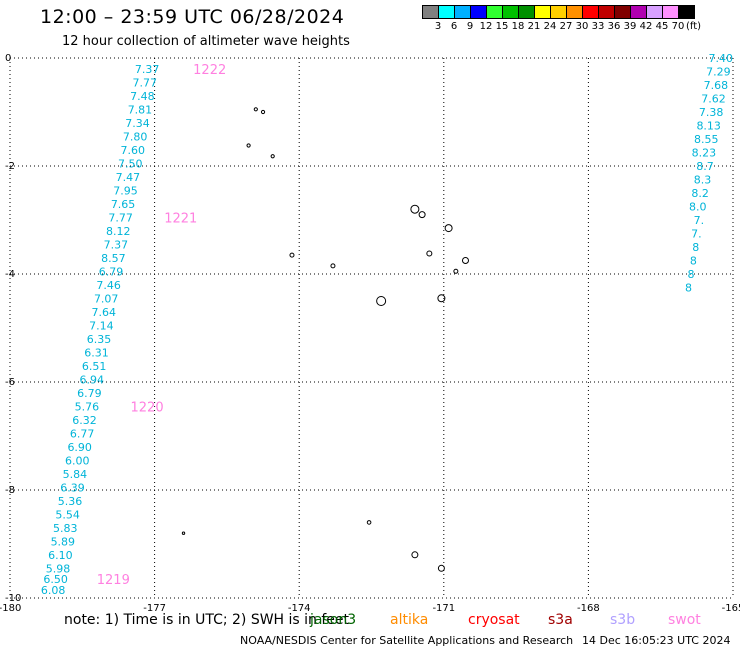 The height and width of the screenshot is (650, 740). What do you see at coordinates (409, 620) in the screenshot?
I see `satellite-label-altika: altika` at bounding box center [409, 620].